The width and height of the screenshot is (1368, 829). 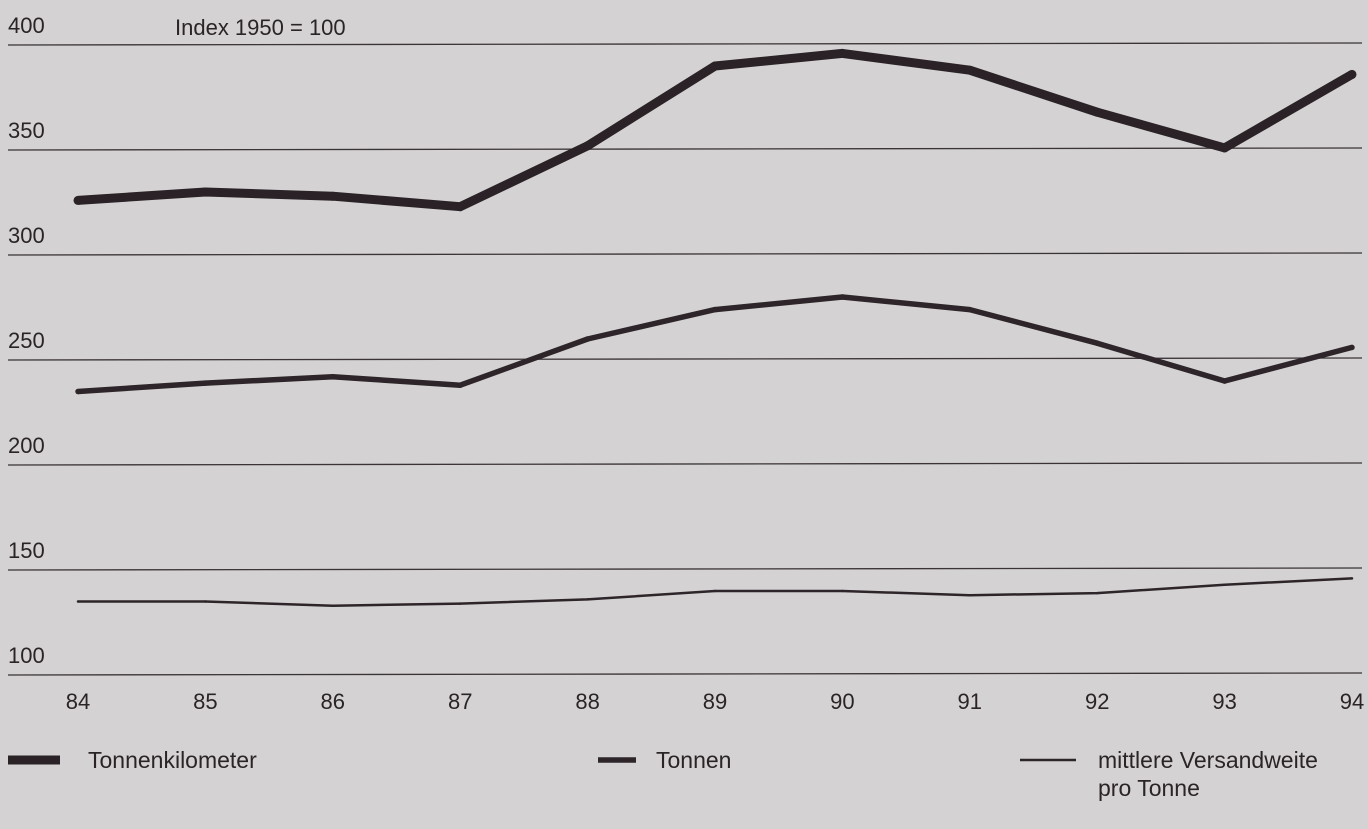 What do you see at coordinates (1097, 701) in the screenshot?
I see `x-tick-label: 92` at bounding box center [1097, 701].